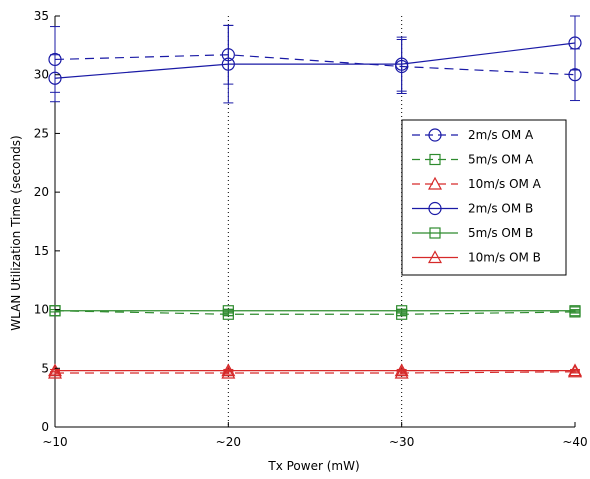 The image size is (590, 479). I want to click on y-tick-label: 10, so click(41, 310).